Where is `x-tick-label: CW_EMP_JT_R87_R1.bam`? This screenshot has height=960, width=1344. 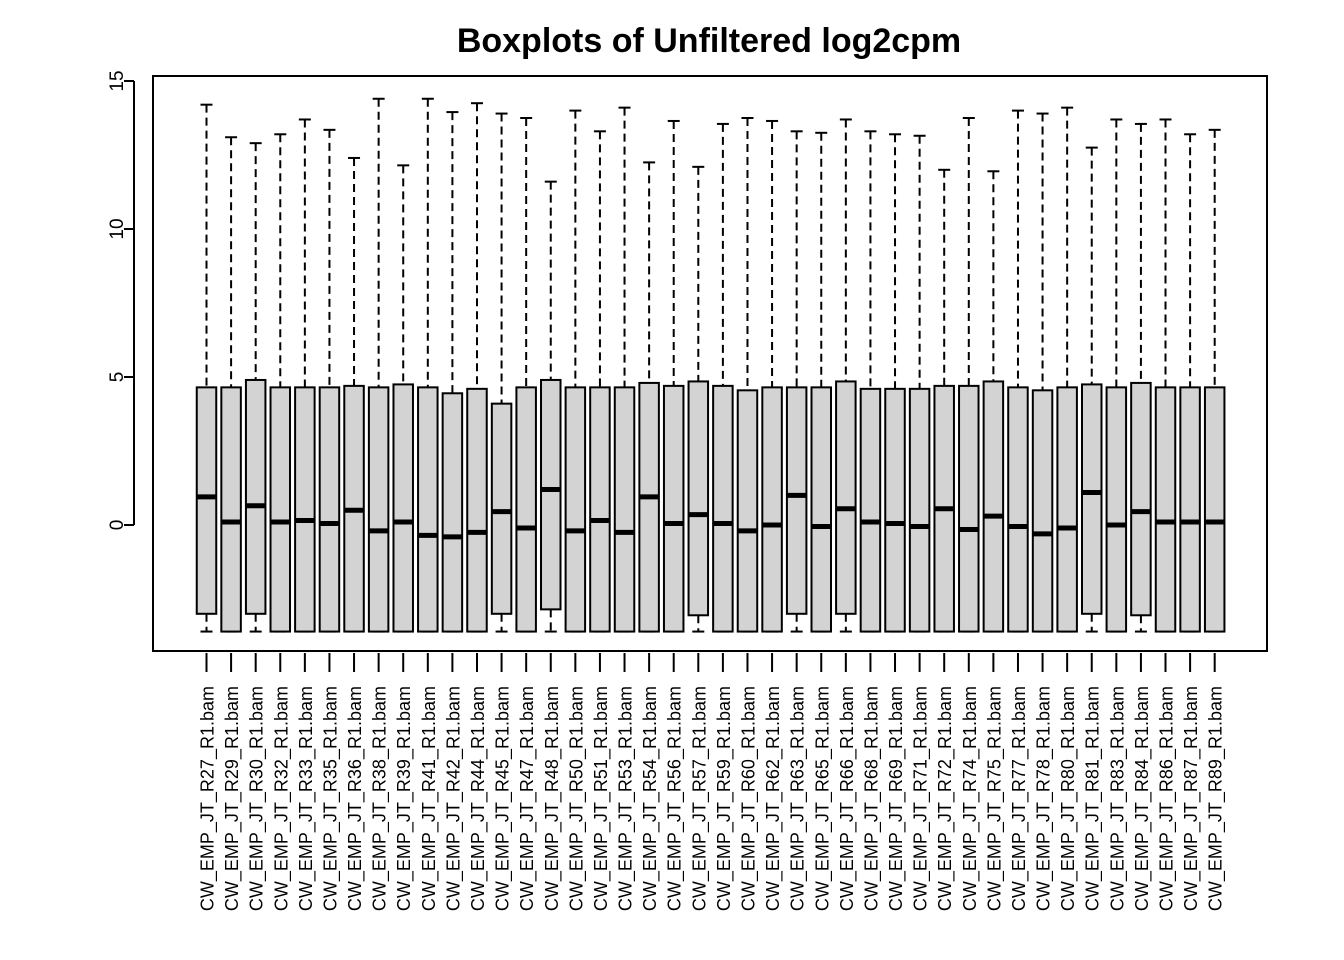
x-tick-label: CW_EMP_JT_R87_R1.bam is located at coordinates (1191, 798).